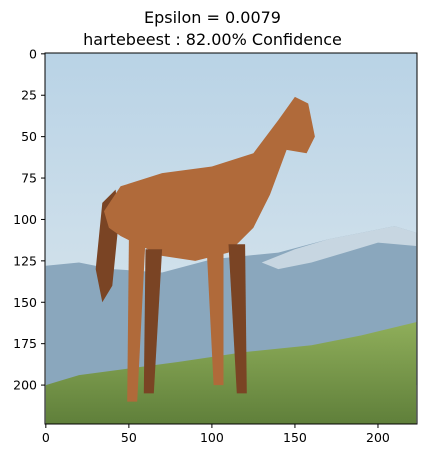 This screenshot has height=456, width=425. I want to click on y-tick-label: 200, so click(25, 385).